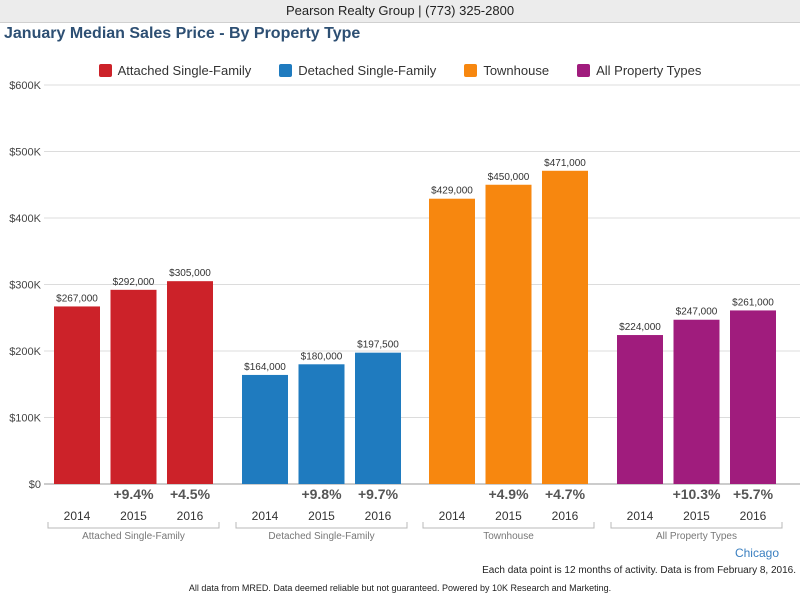 The height and width of the screenshot is (600, 800). What do you see at coordinates (321, 494) in the screenshot?
I see `change-label: +9.8%` at bounding box center [321, 494].